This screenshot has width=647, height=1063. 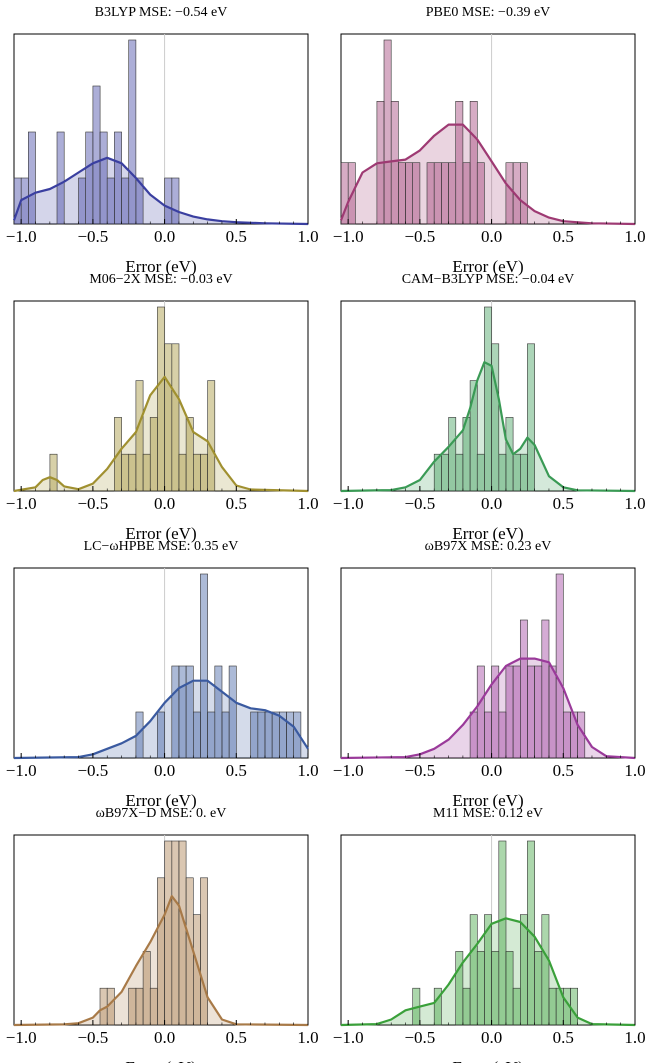 I want to click on plot-frame, so click(x=488, y=129).